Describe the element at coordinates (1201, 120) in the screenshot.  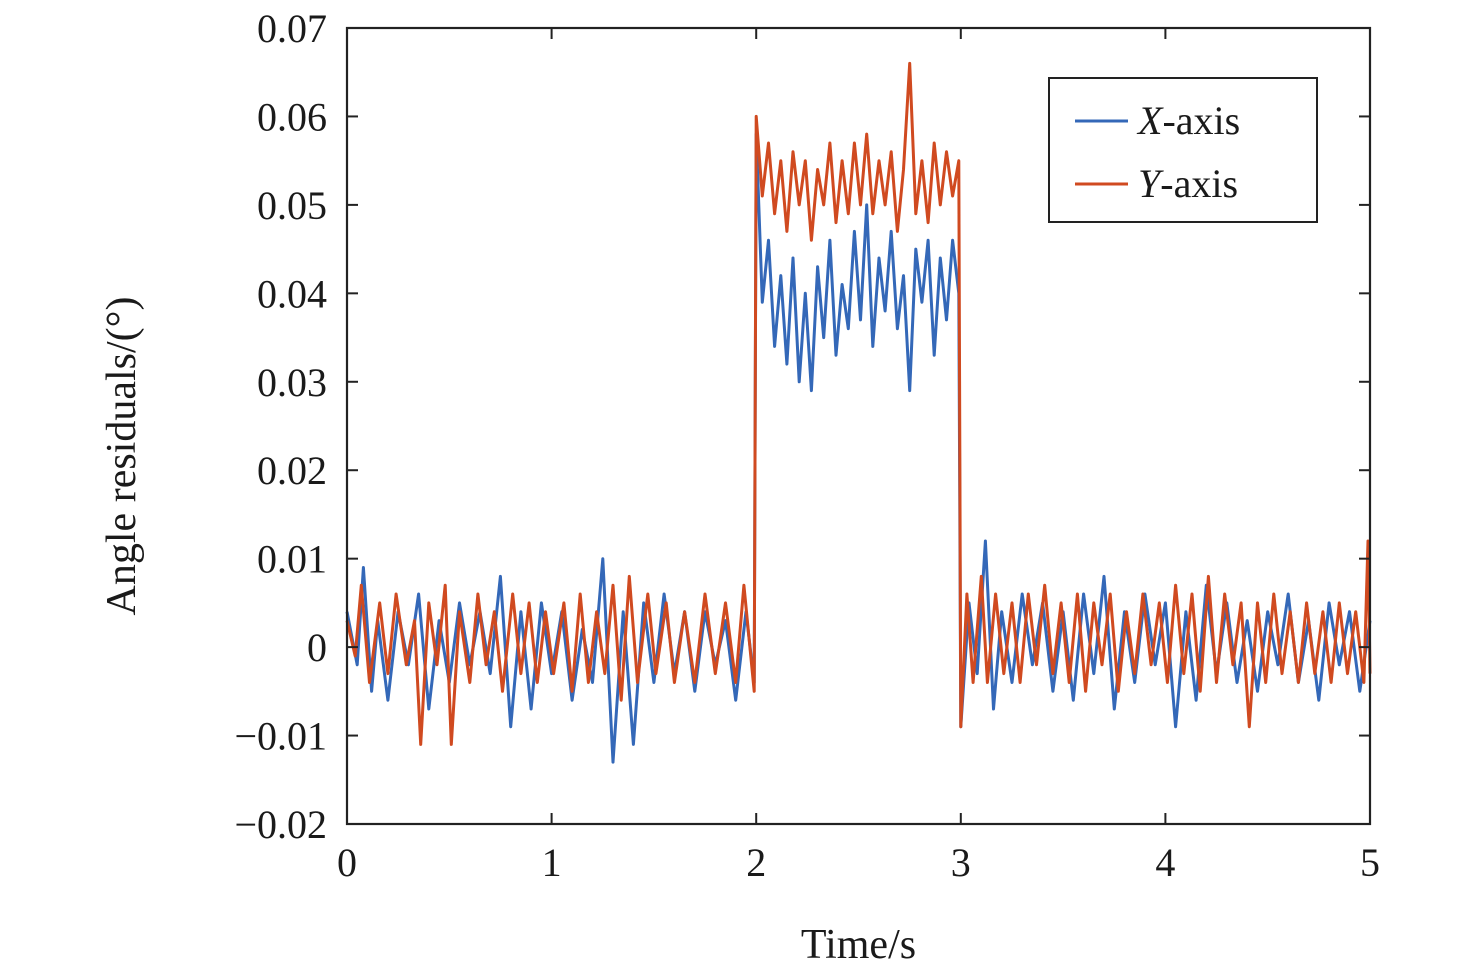
I see `legend-label-x-rest: -axis` at that location.